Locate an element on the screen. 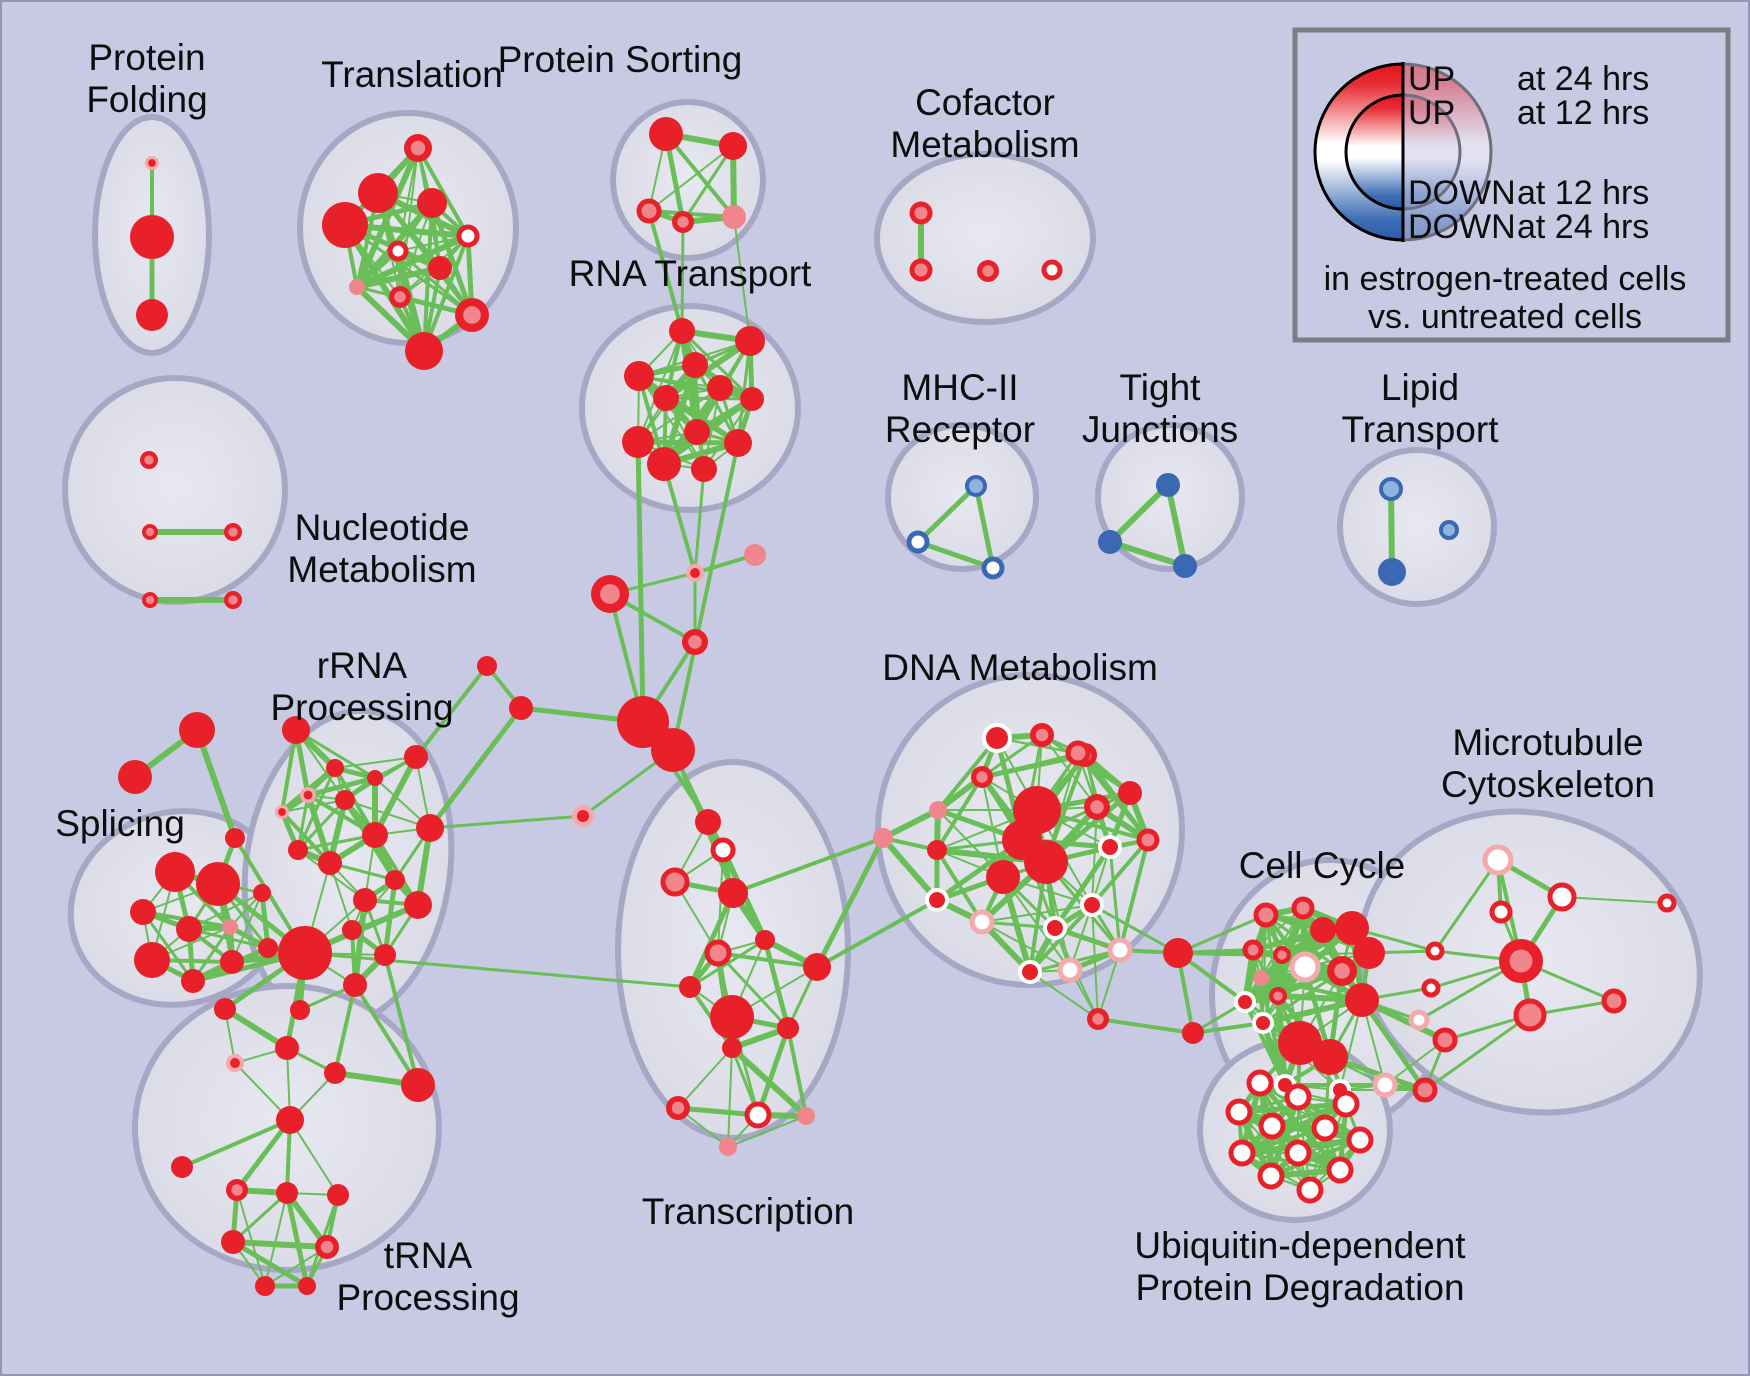  node-rna-transport is located at coordinates (666, 398).